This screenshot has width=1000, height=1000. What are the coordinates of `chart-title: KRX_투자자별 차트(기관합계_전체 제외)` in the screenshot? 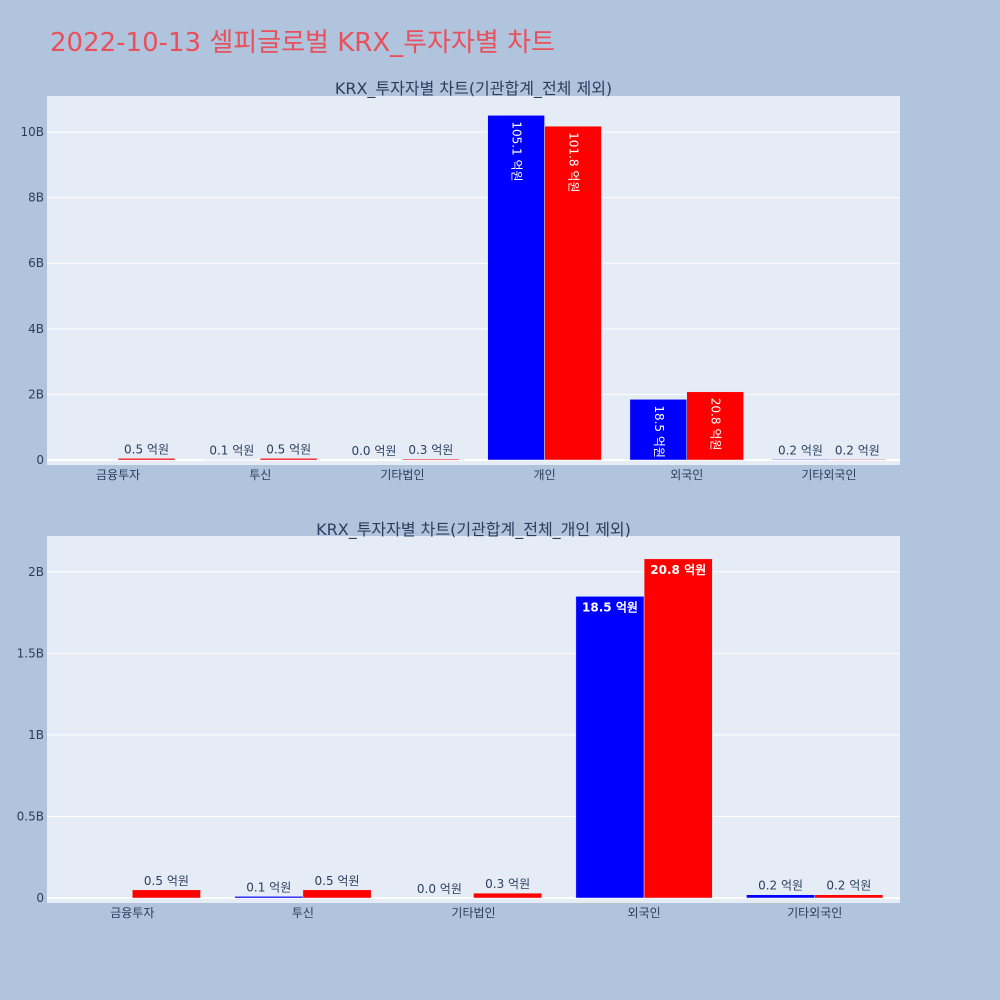 It's located at (473, 89).